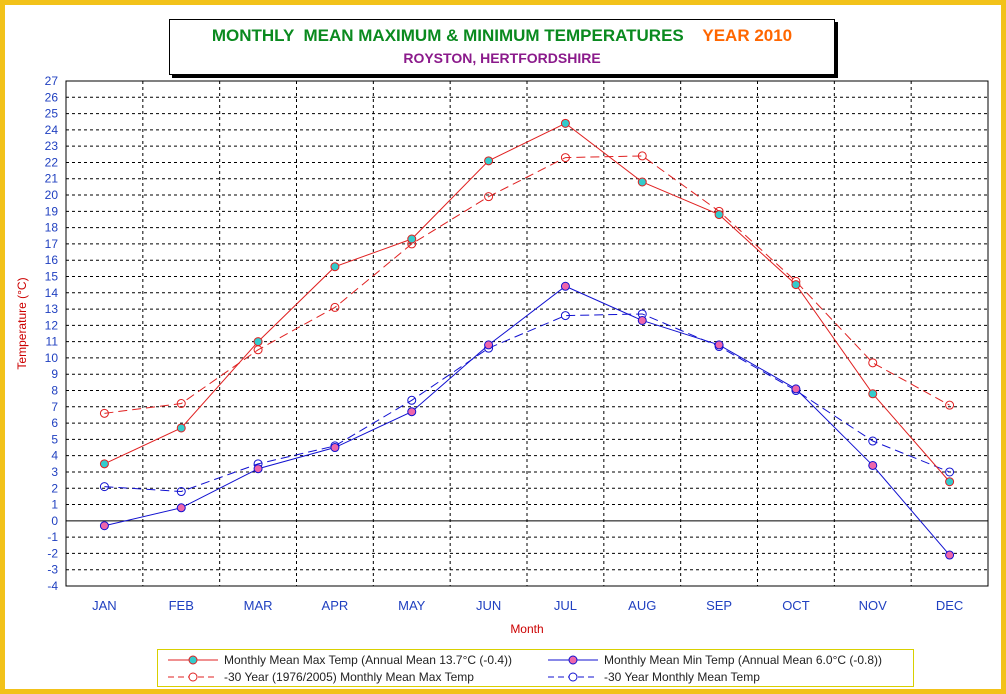  Describe the element at coordinates (54, 407) in the screenshot. I see `y-tick-label: 7` at that location.